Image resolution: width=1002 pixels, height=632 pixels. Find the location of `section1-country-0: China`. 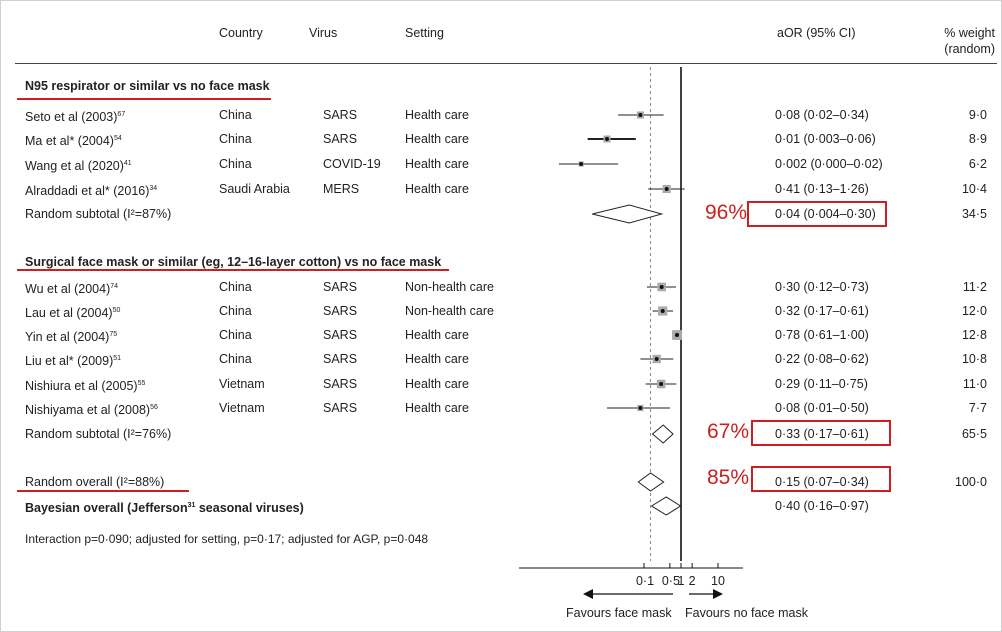

section1-country-0: China is located at coordinates (235, 115).